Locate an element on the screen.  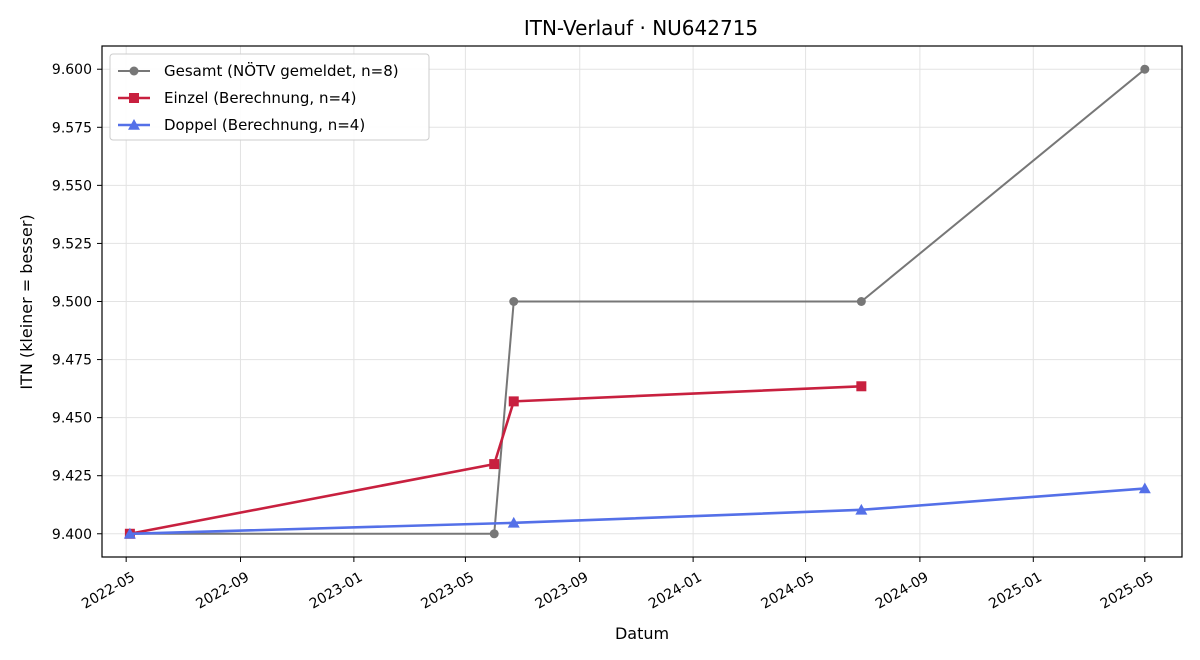
y-tick-label: 9.450 is located at coordinates (72, 419).